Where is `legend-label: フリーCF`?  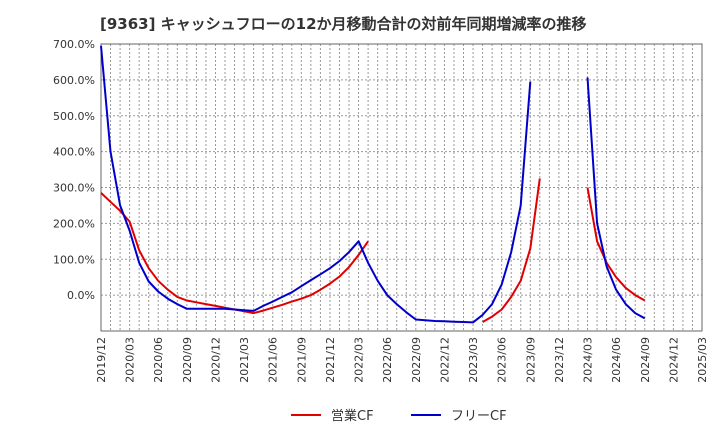
legend-label: フリーCF is located at coordinates (479, 416).